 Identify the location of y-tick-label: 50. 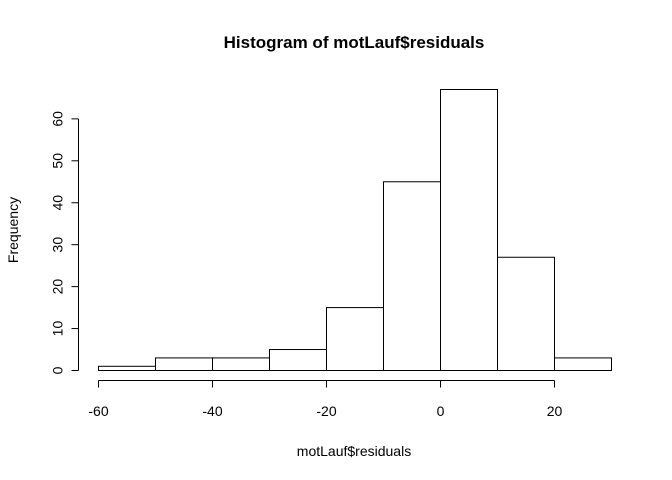
(58, 161).